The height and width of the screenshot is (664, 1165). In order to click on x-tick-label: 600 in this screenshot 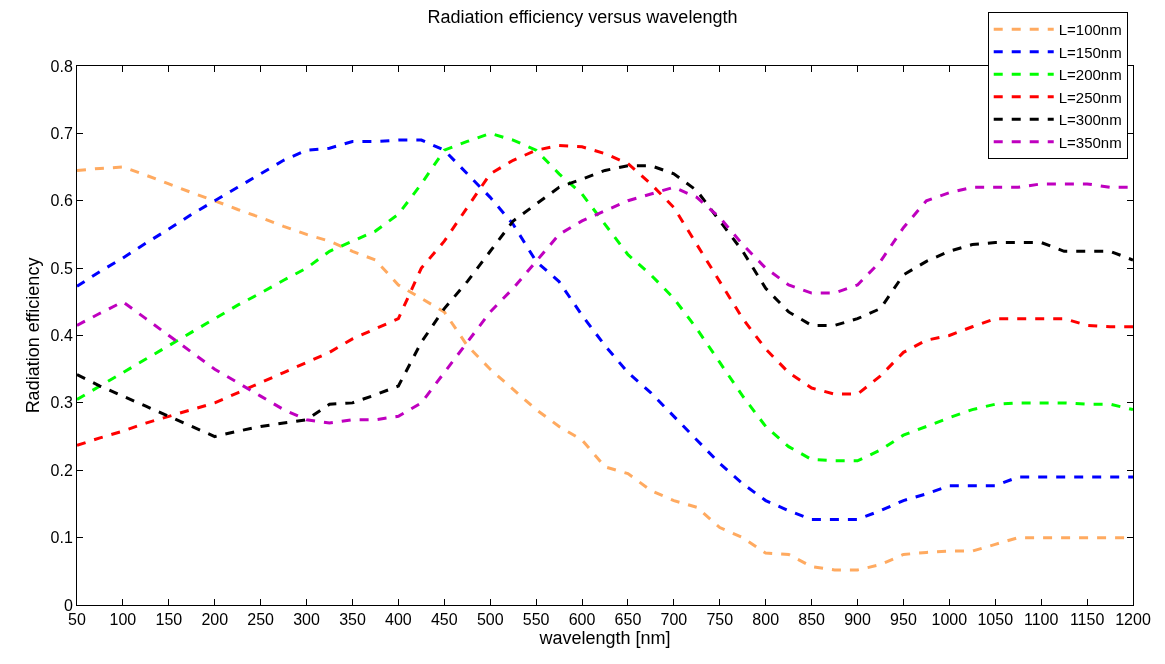, I will do `click(582, 620)`.